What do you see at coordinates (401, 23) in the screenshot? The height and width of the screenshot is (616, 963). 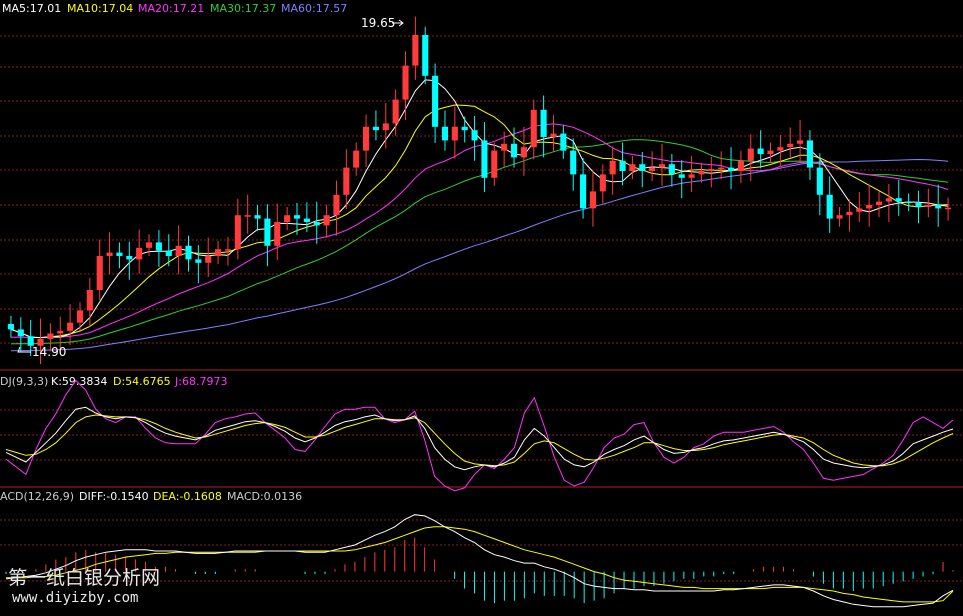 I see `high-arrow-icon` at bounding box center [401, 23].